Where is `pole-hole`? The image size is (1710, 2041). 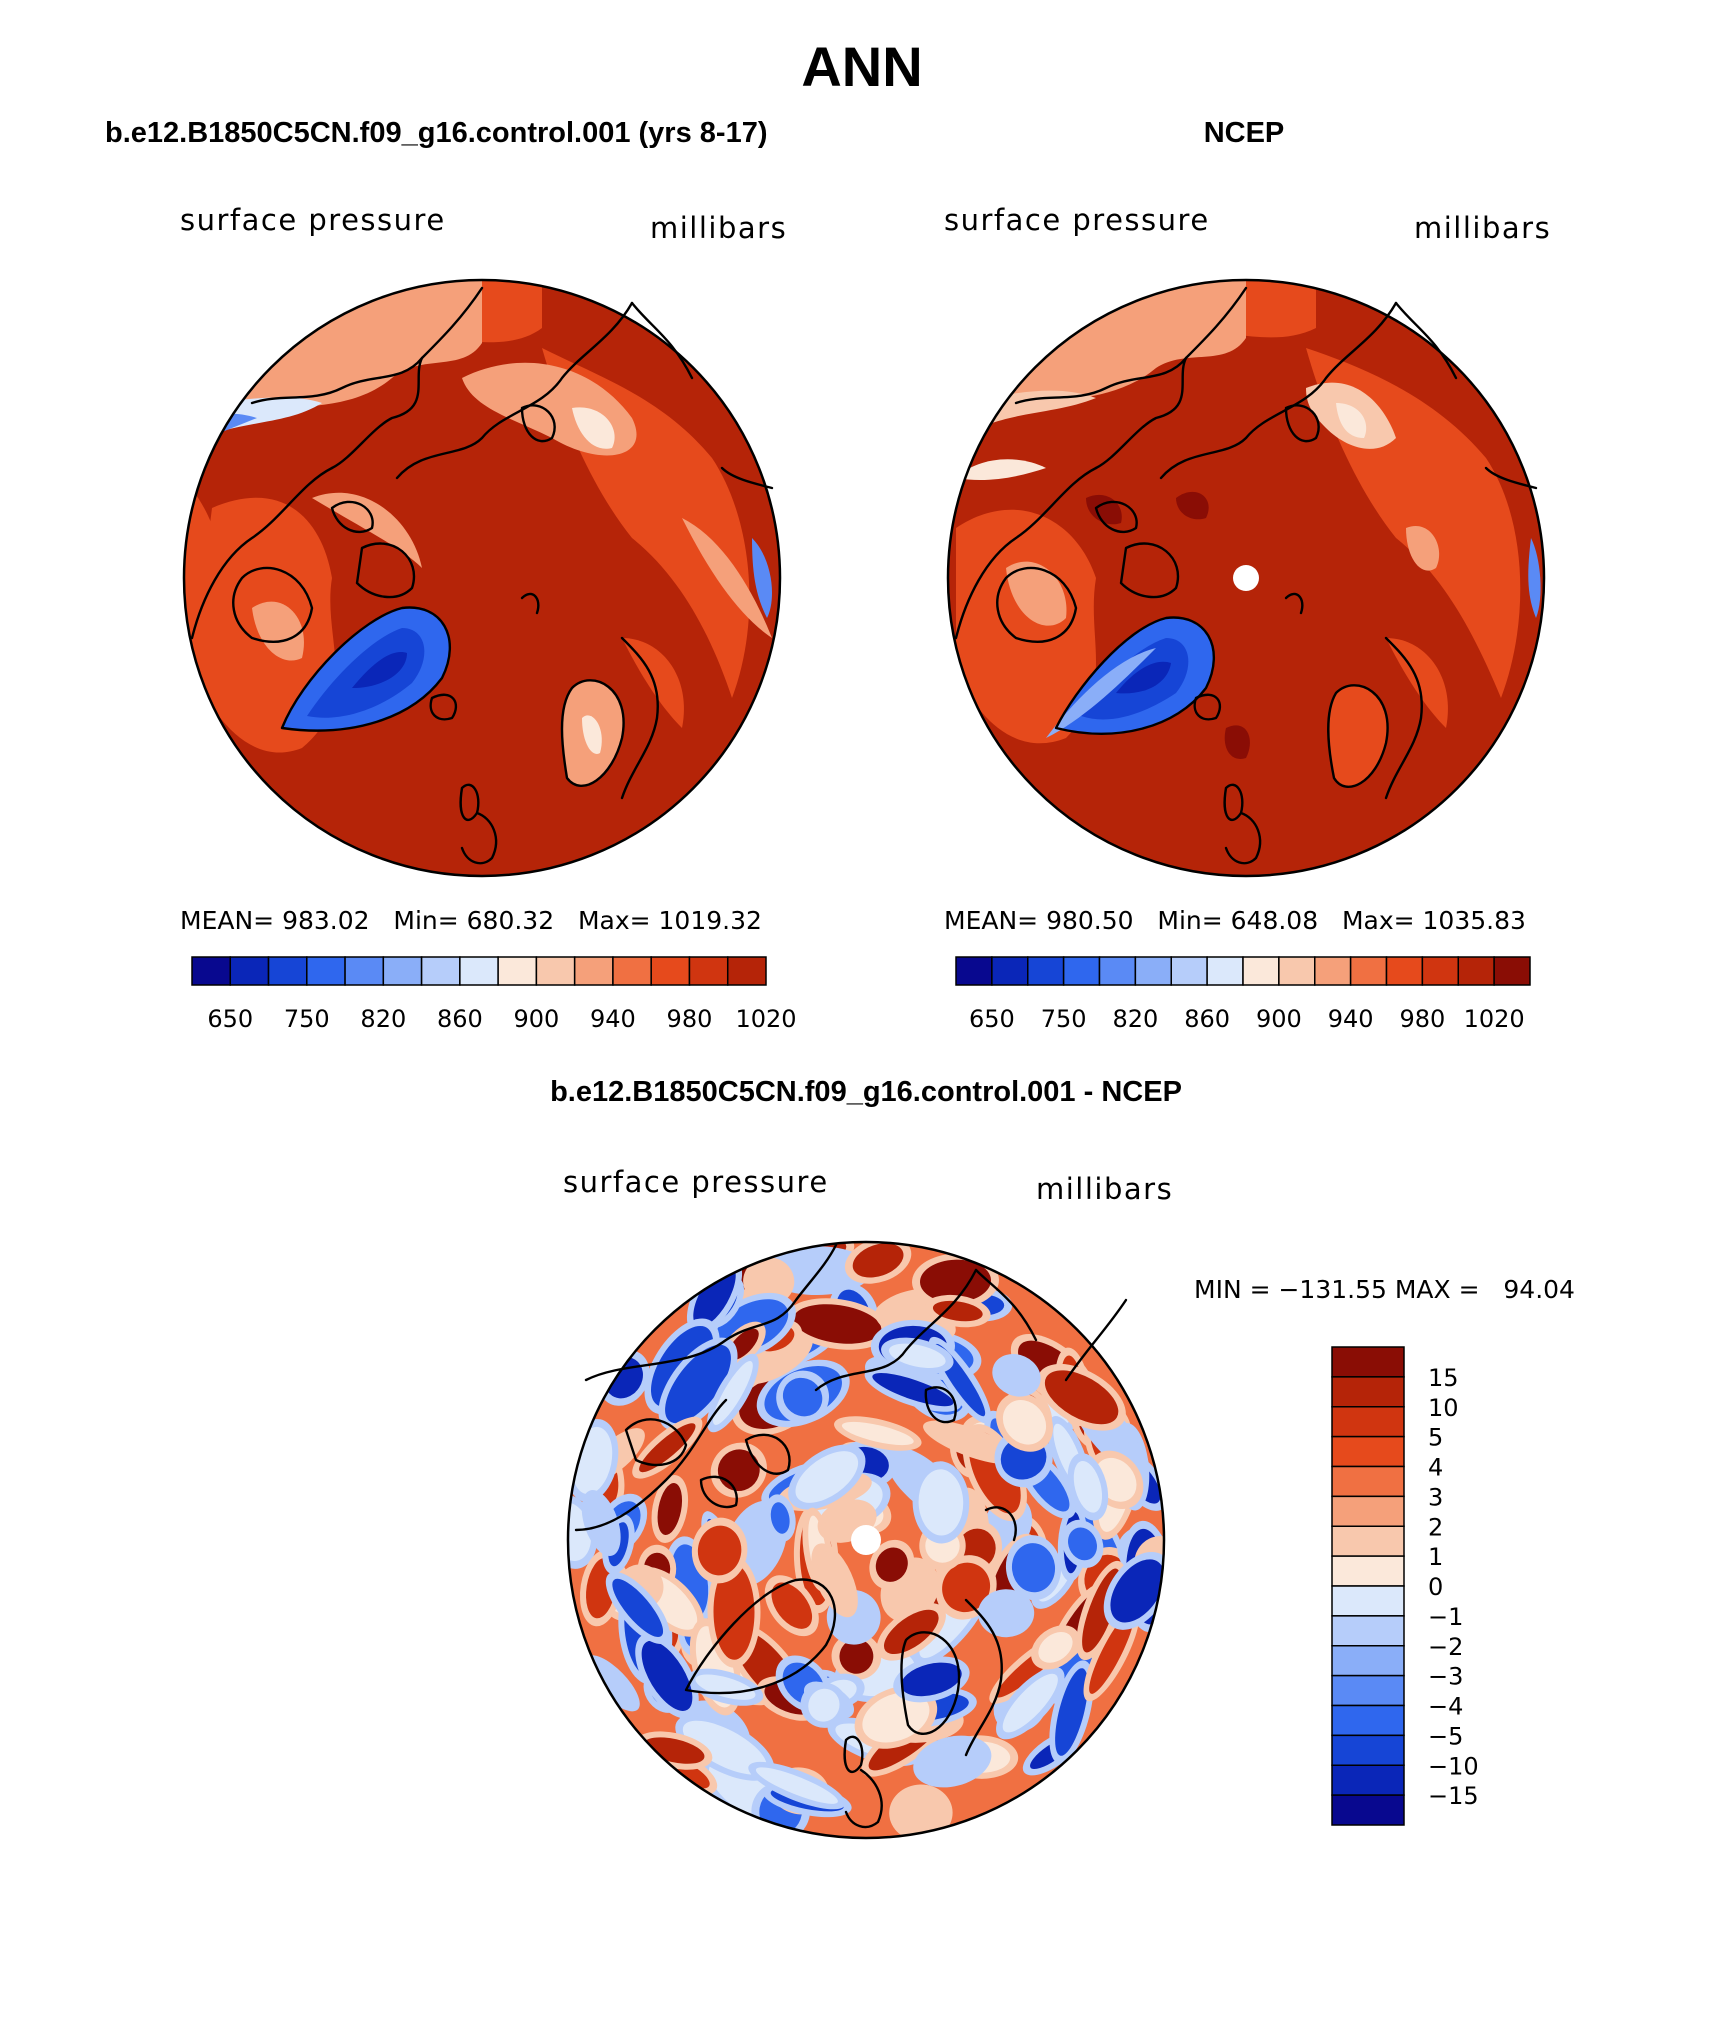
pole-hole is located at coordinates (866, 1540).